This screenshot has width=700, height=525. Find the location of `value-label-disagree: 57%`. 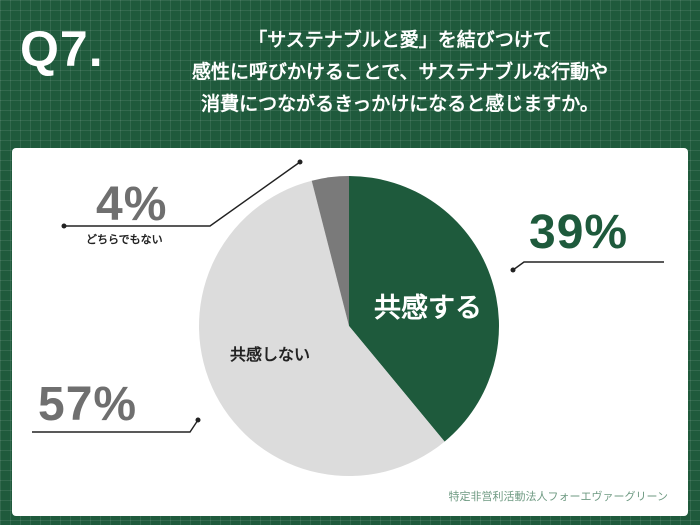

value-label-disagree: 57% is located at coordinates (87, 404).